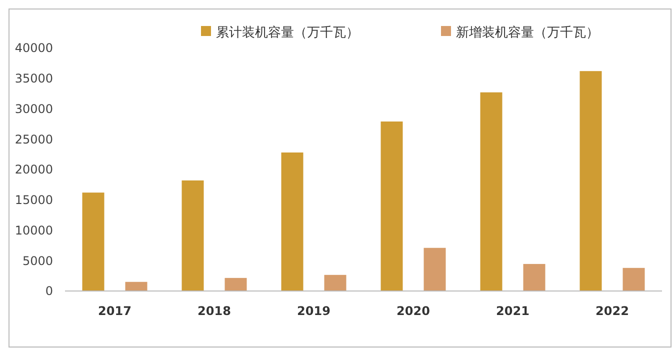 The image size is (672, 348). What do you see at coordinates (313, 311) in the screenshot?
I see `x-tick-label: 2019` at bounding box center [313, 311].